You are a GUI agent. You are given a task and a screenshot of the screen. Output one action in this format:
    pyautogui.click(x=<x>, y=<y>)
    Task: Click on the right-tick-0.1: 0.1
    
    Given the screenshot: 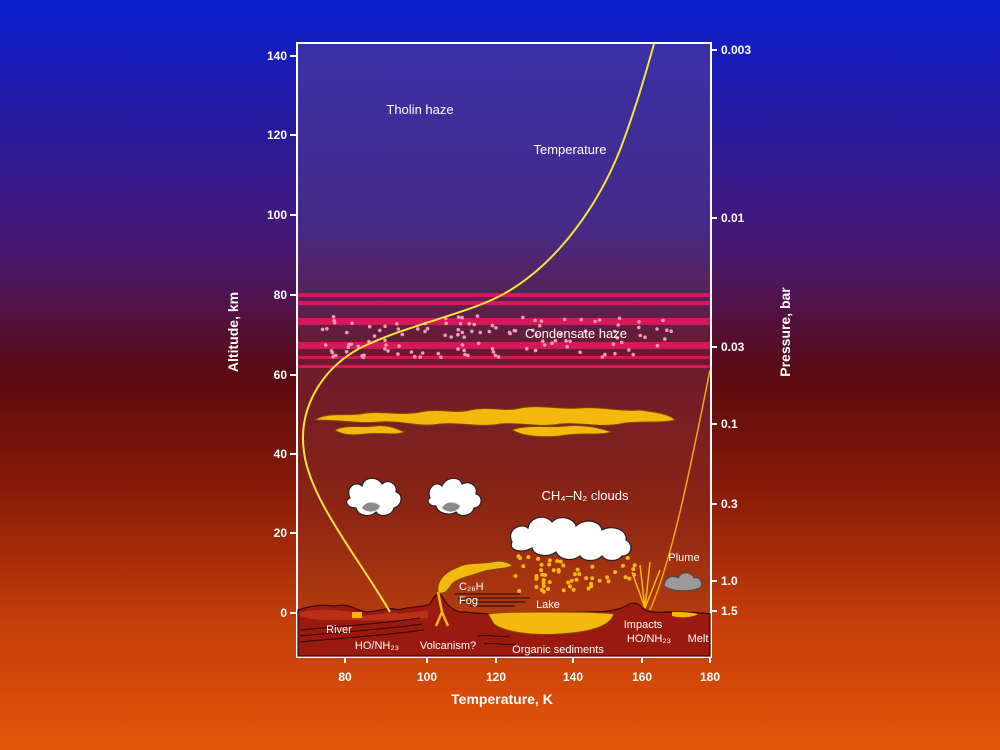 What is the action you would take?
    pyautogui.click(x=729, y=424)
    